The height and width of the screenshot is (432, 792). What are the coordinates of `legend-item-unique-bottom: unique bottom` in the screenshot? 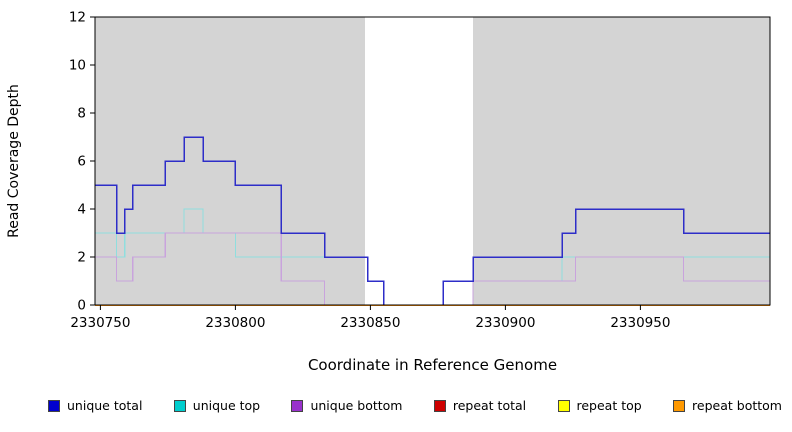 It's located at (347, 405).